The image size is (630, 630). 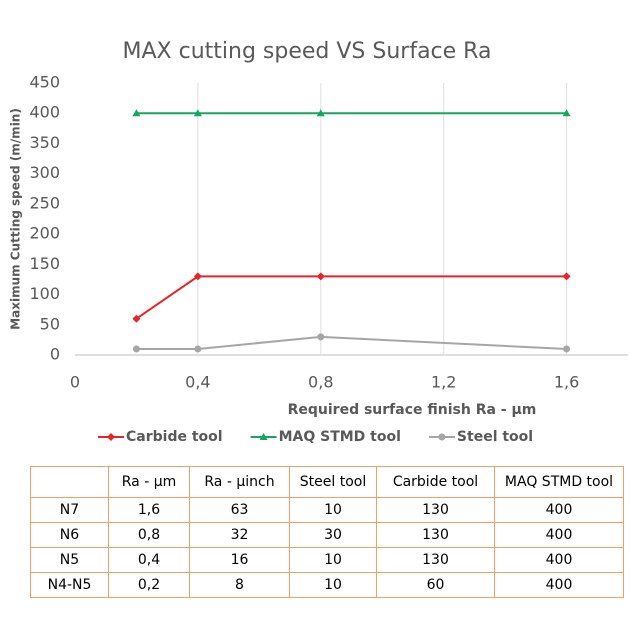 I want to click on row-label: N6, so click(x=69, y=535).